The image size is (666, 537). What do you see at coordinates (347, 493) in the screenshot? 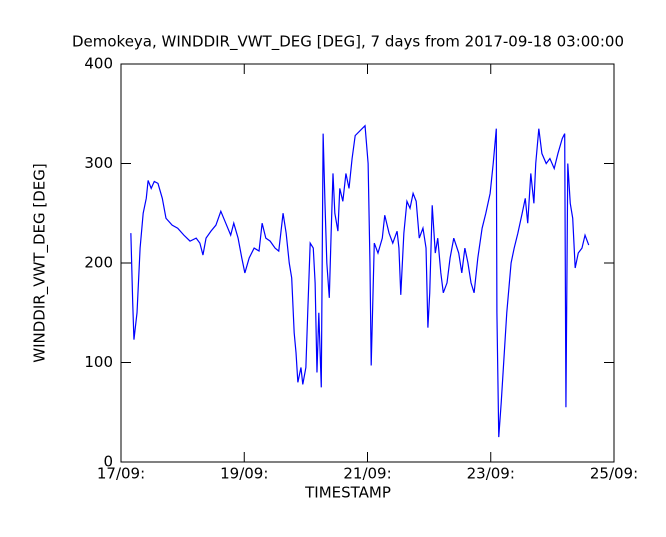
I see `x-axis-label: TIMESTAMP` at bounding box center [347, 493].